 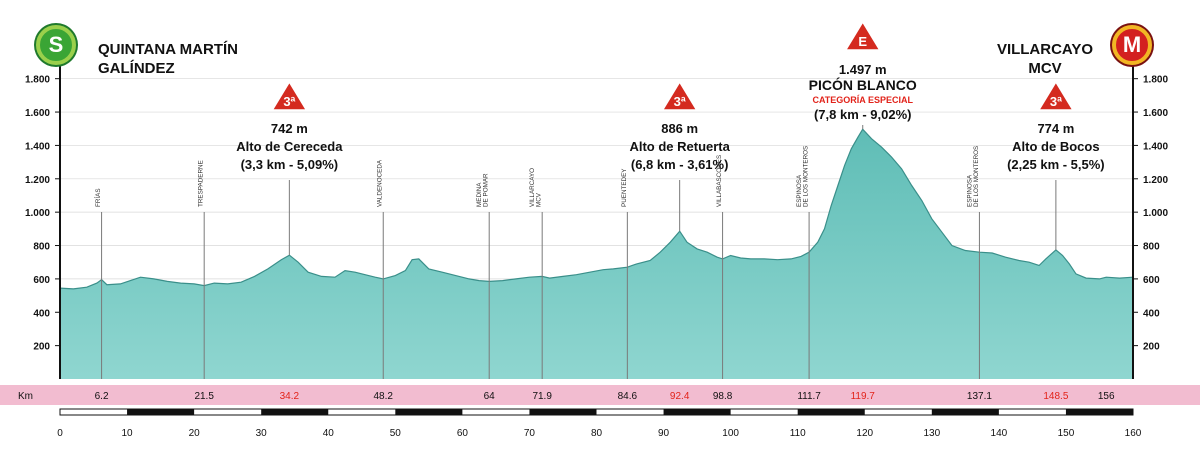 What do you see at coordinates (262, 433) in the screenshot?
I see `x-tick-label: 30` at bounding box center [262, 433].